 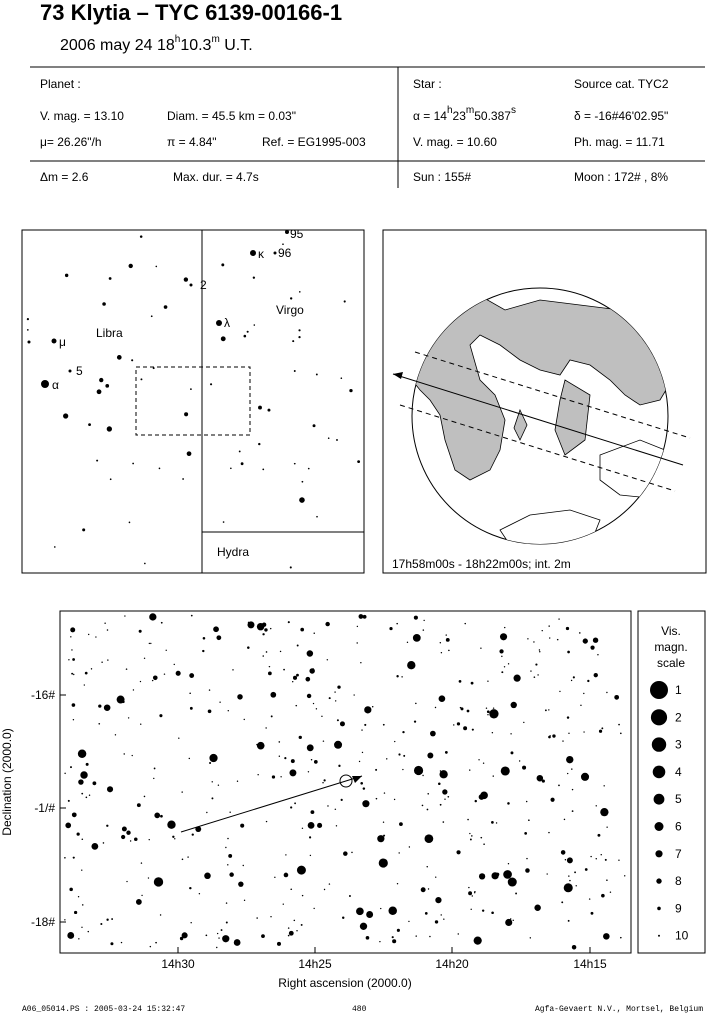 What do you see at coordinates (481, 564) in the screenshot?
I see `globe-caption: 17h58m00s - 18h22m00s; int. 2m` at bounding box center [481, 564].